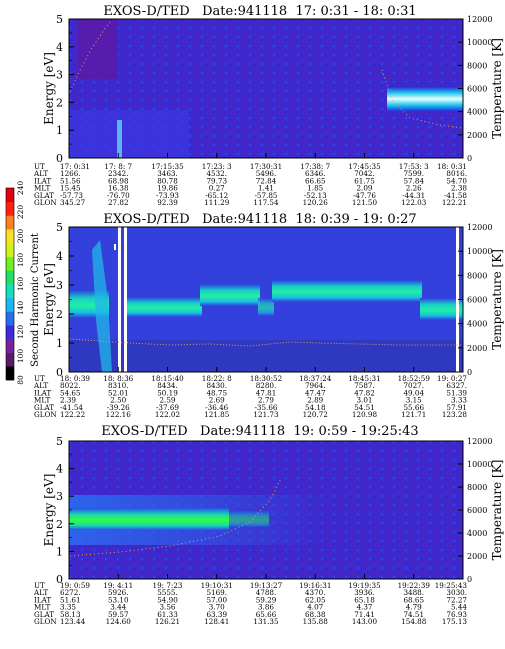 The image size is (505, 649). What do you see at coordinates (413, 599) in the screenshot?
I see `orbit-cell: 68.65` at bounding box center [413, 599].